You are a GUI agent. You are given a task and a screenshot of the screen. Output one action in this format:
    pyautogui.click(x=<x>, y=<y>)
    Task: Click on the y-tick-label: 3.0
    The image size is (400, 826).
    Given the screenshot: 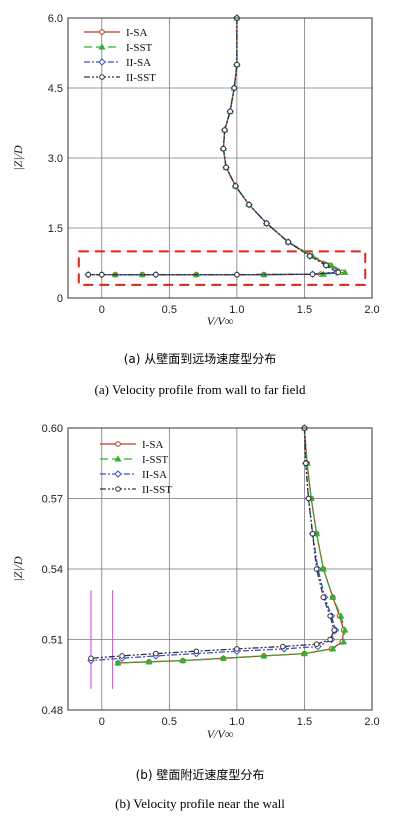 What is the action you would take?
    pyautogui.click(x=55, y=159)
    